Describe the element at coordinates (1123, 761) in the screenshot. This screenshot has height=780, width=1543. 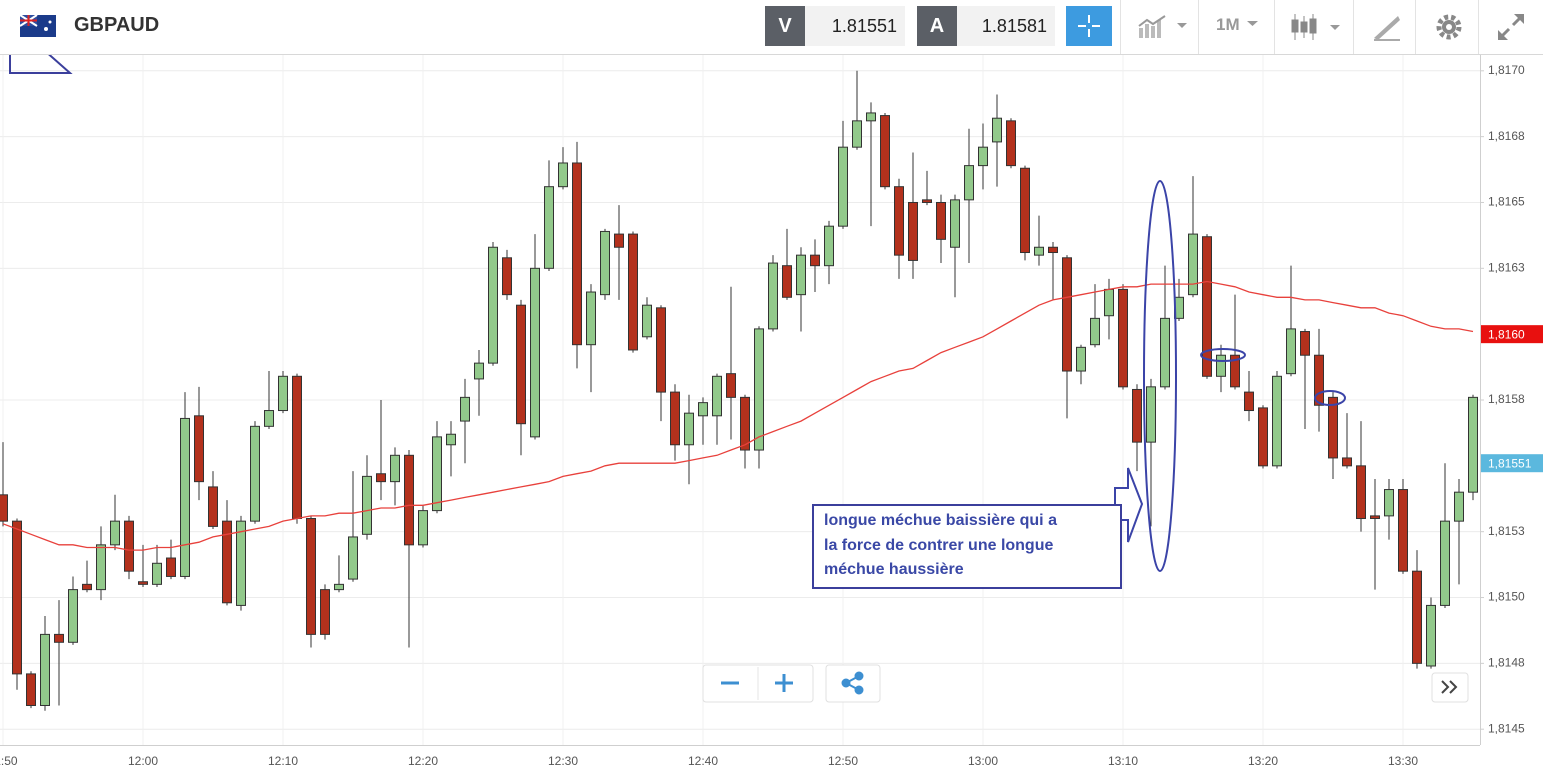
I see `x-tick-label: 13:10` at that location.